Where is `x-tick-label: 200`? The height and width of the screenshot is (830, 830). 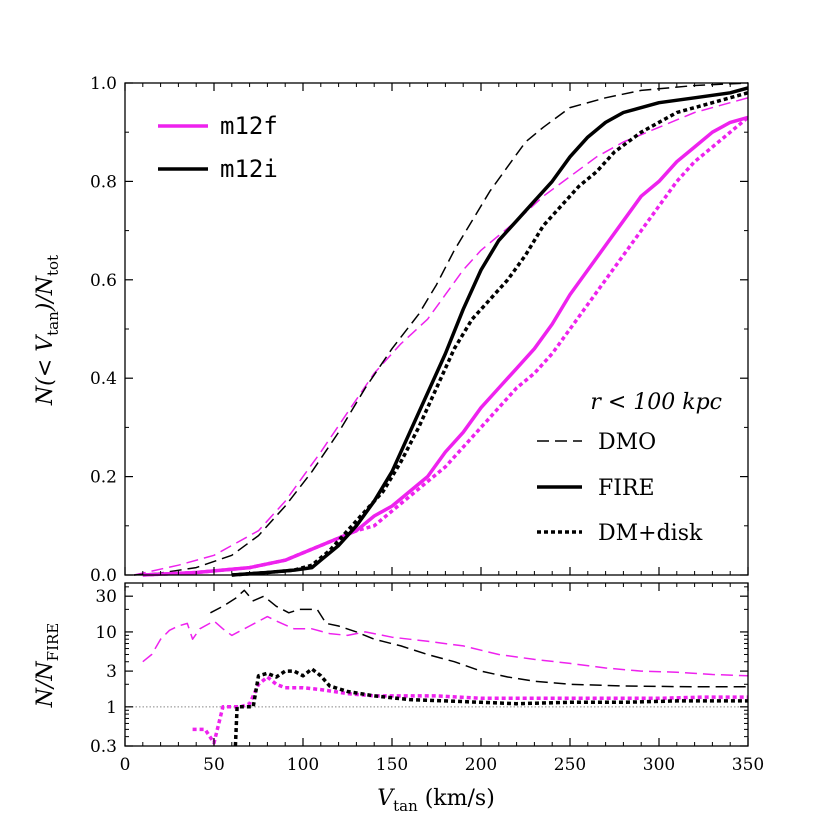
x-tick-label: 200 is located at coordinates (481, 765).